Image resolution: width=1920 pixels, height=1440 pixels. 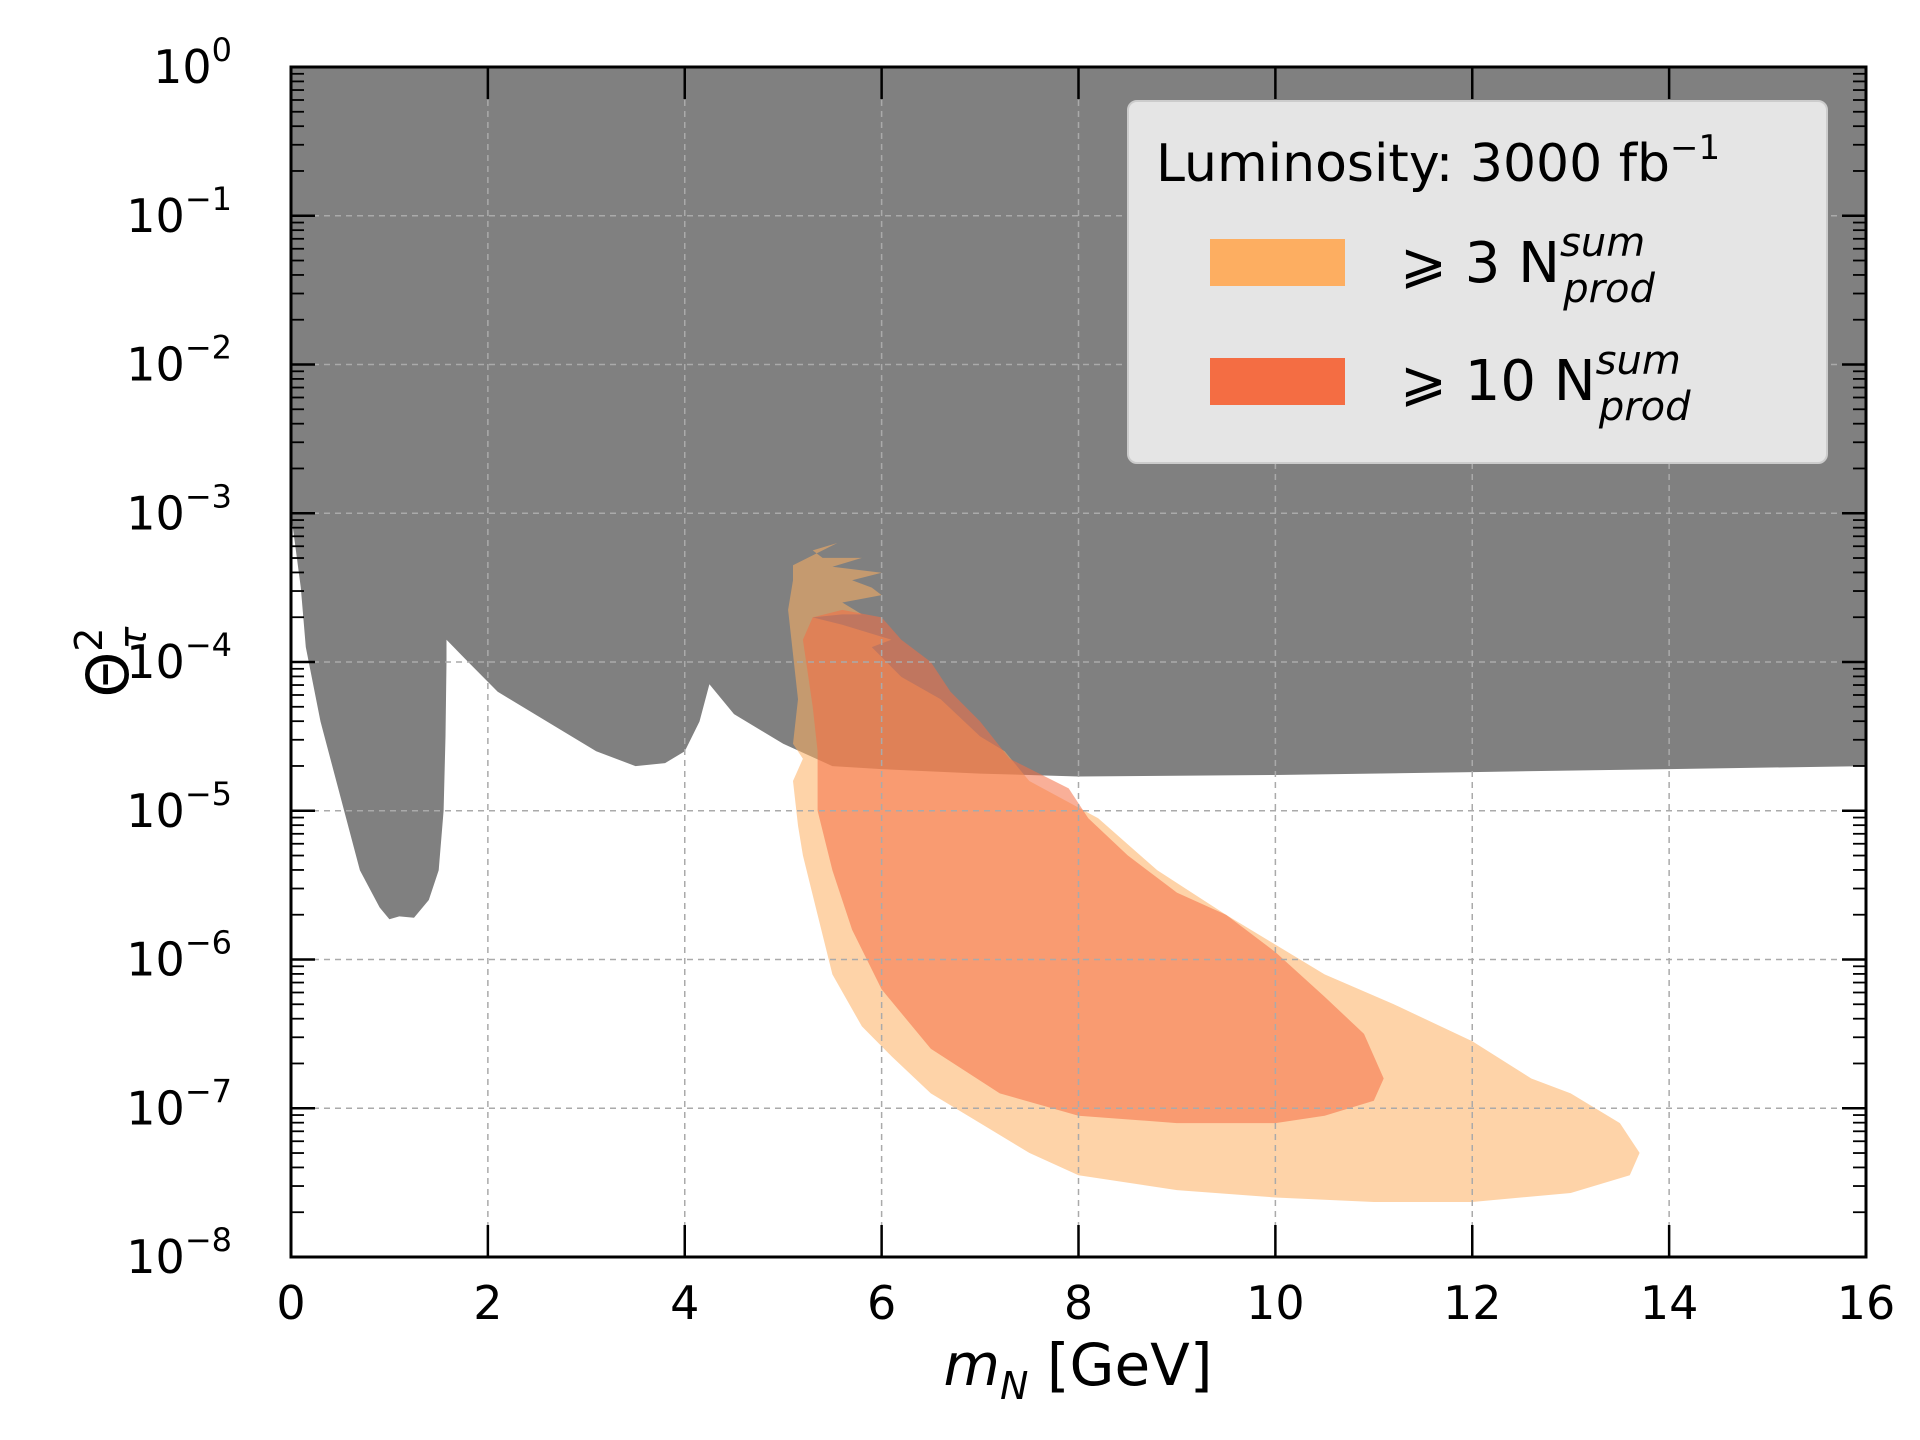 I want to click on x-axis-unit: [GeV], so click(x=1120, y=1365).